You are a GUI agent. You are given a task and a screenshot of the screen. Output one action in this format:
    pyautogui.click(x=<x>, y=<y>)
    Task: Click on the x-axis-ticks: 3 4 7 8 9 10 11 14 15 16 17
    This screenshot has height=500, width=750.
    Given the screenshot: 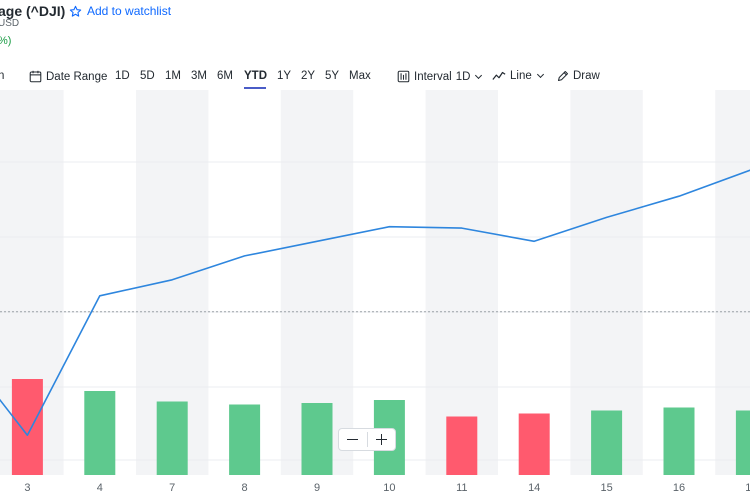 What is the action you would take?
    pyautogui.click(x=387, y=488)
    